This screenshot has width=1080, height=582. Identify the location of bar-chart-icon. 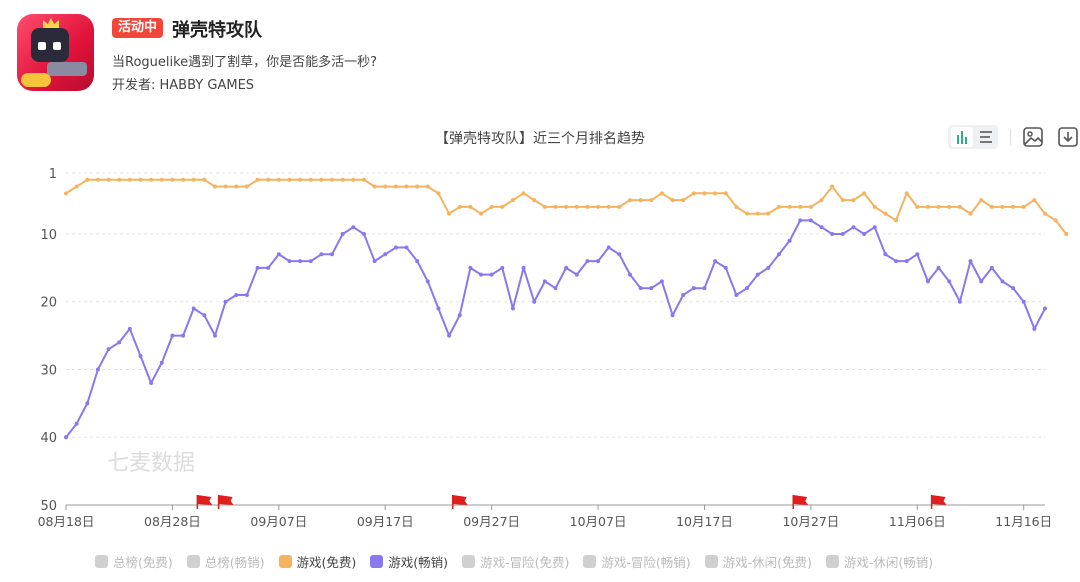
(962, 137).